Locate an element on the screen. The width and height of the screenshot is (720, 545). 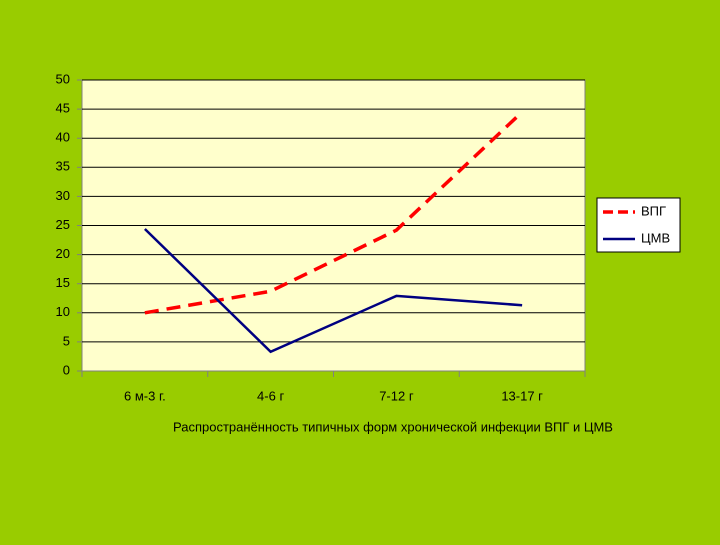
x-tick-label: 6 м-3 г. is located at coordinates (145, 395).